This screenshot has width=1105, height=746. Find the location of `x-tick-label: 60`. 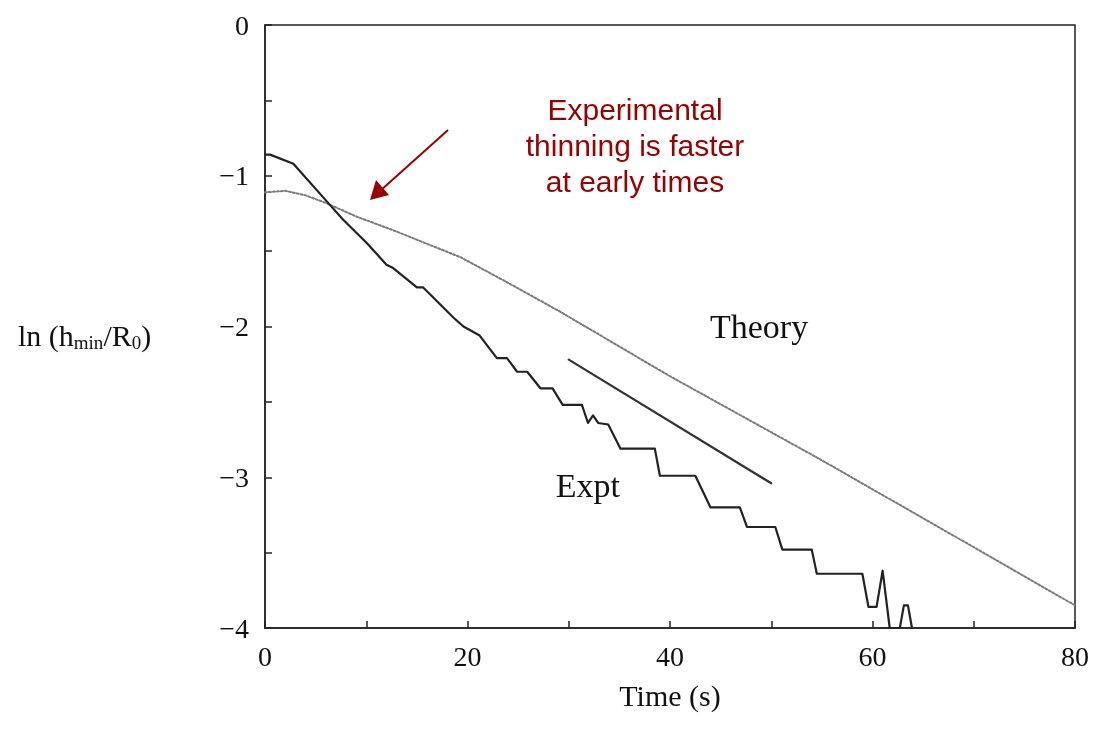

x-tick-label: 60 is located at coordinates (872, 656).